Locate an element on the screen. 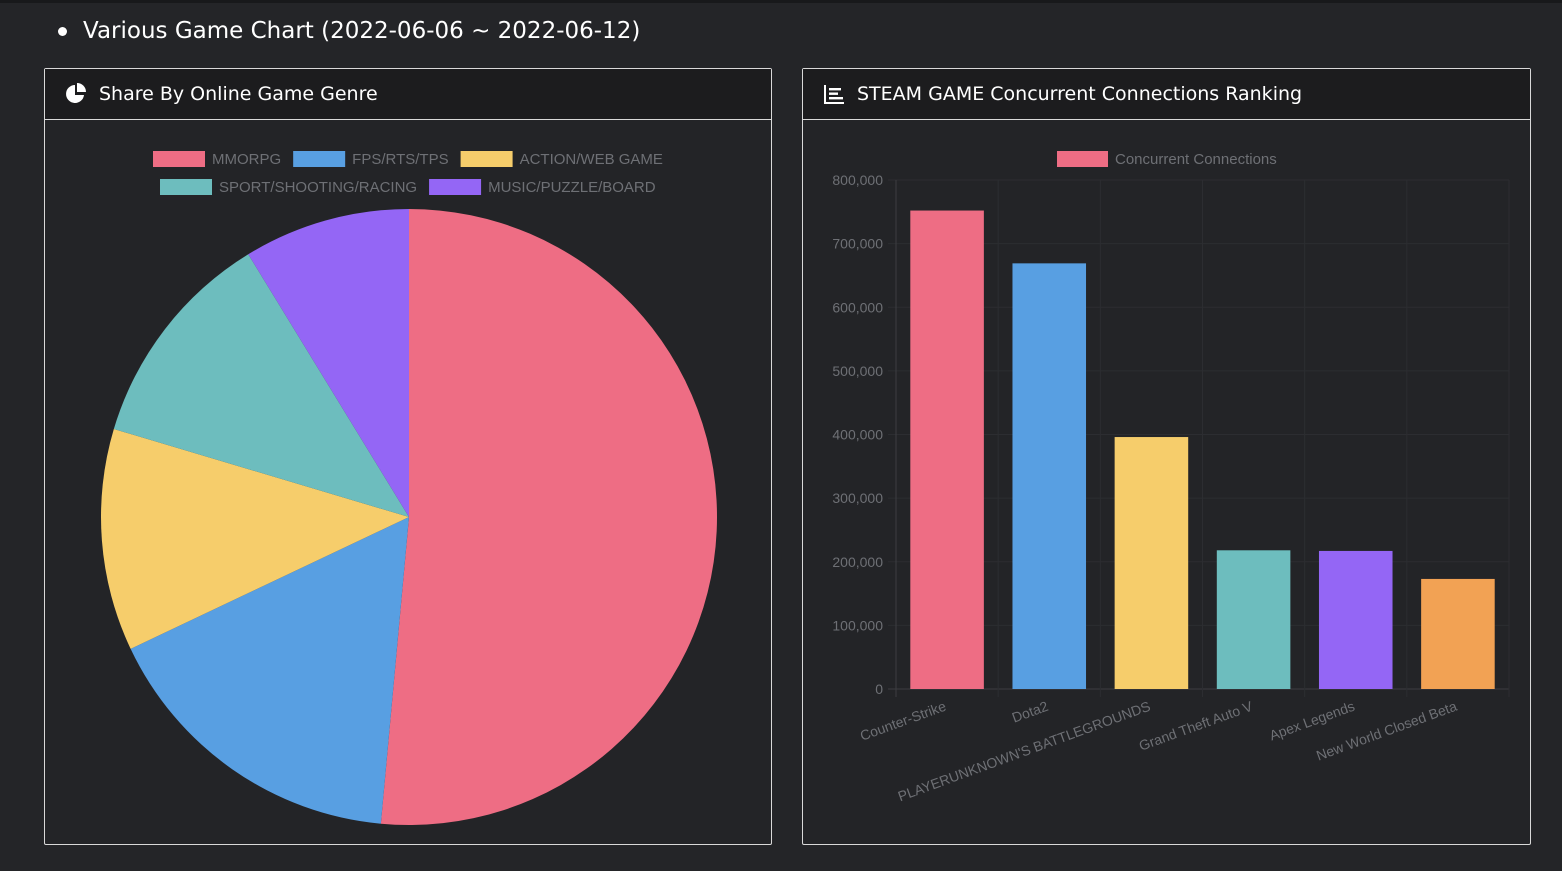 The width and height of the screenshot is (1562, 871). legend-label: FPS/RTS/TPS is located at coordinates (400, 159).